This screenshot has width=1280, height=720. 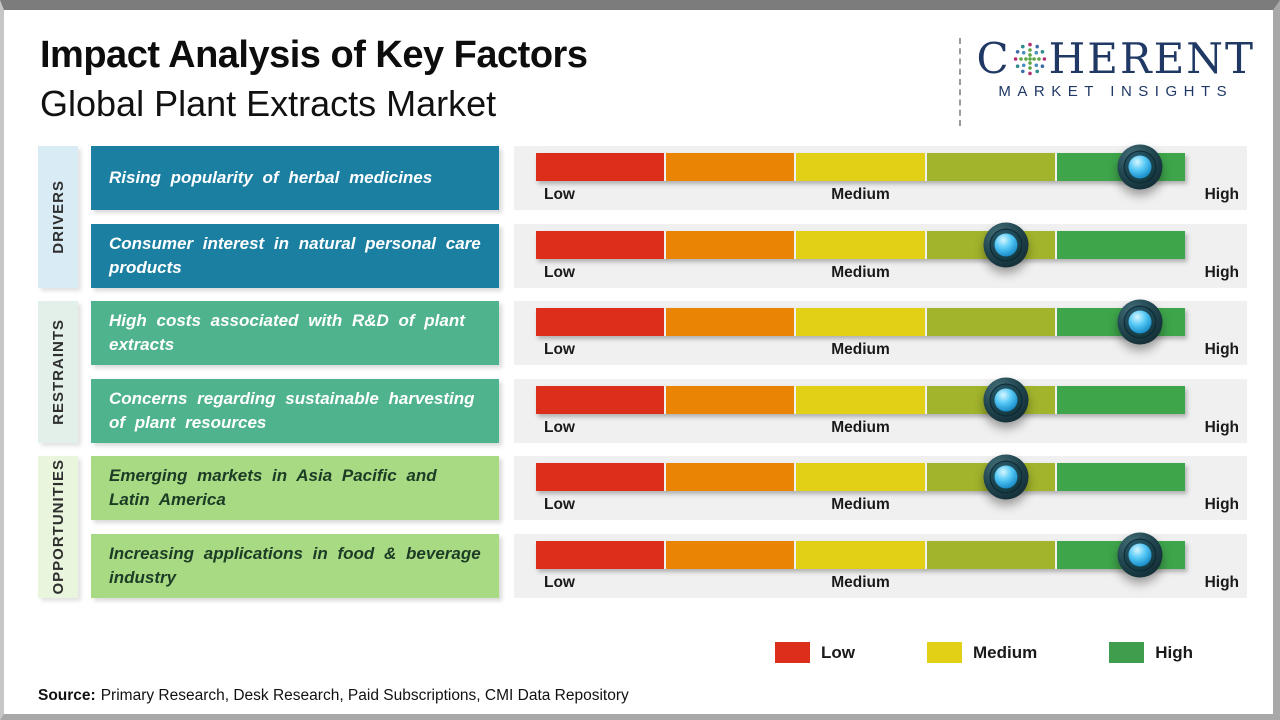 I want to click on divider-dashed, so click(x=959, y=82).